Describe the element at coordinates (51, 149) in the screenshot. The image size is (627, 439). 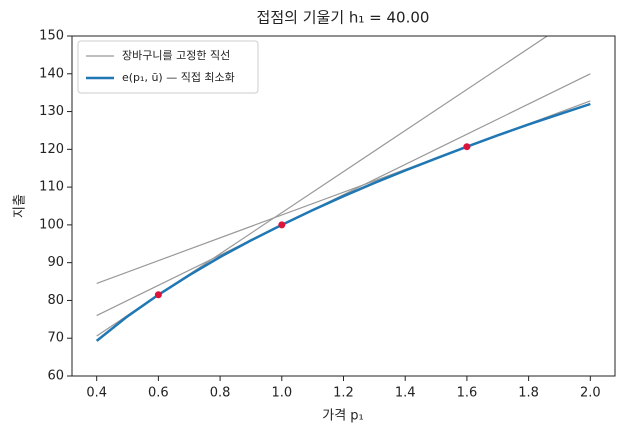
I see `y-tick-label: 120` at that location.